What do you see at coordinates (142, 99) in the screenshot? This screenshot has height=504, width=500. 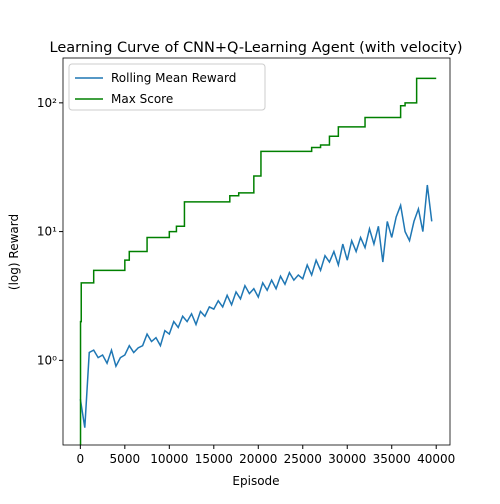 I see `legend-label: Max Score` at bounding box center [142, 99].